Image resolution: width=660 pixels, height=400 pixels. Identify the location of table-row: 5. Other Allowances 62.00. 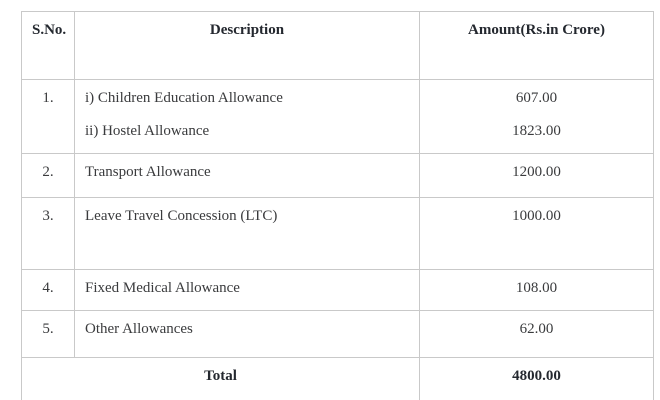
(337, 334).